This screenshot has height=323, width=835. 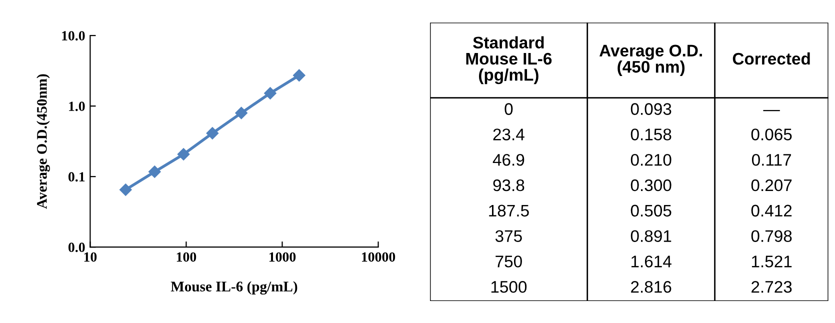 What do you see at coordinates (379, 257) in the screenshot?
I see `x-tick-label: 10000` at bounding box center [379, 257].